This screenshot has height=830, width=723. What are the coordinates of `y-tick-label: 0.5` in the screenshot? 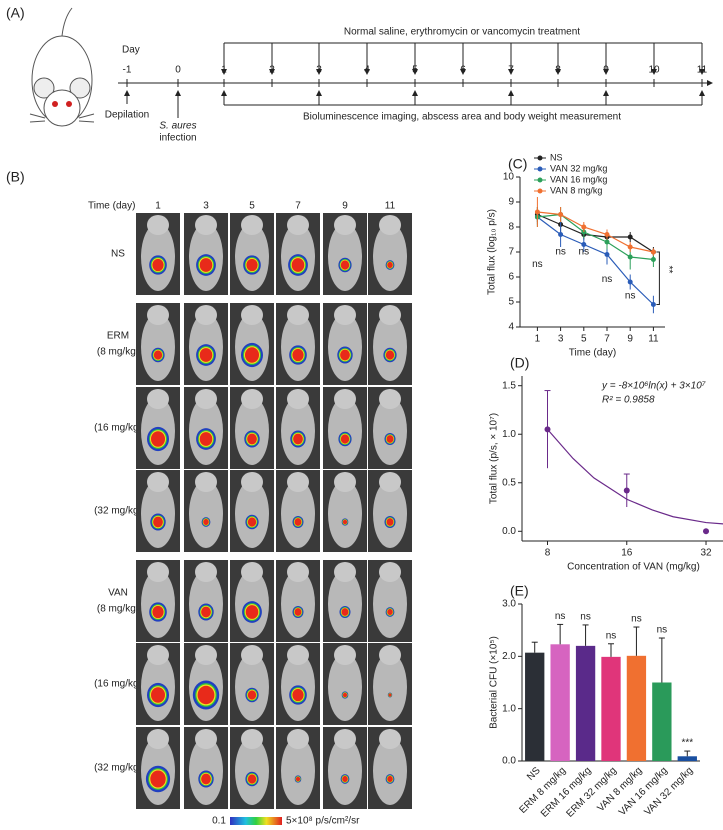 It's located at (509, 482).